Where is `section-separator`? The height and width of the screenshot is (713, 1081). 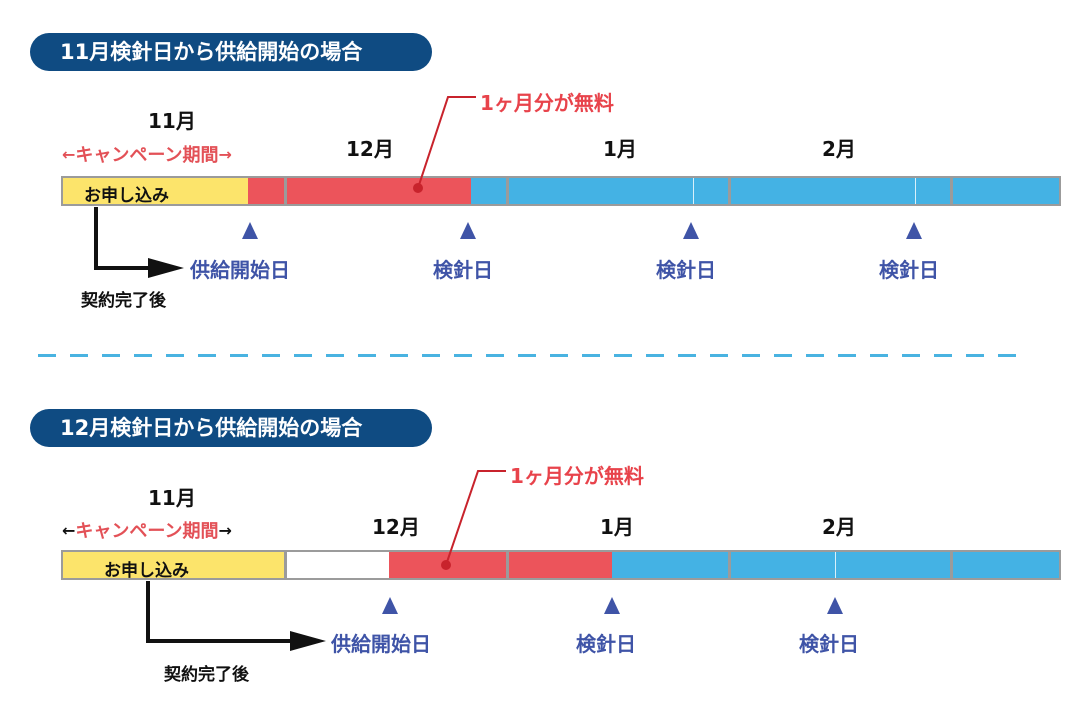
section-separator is located at coordinates (534, 355).